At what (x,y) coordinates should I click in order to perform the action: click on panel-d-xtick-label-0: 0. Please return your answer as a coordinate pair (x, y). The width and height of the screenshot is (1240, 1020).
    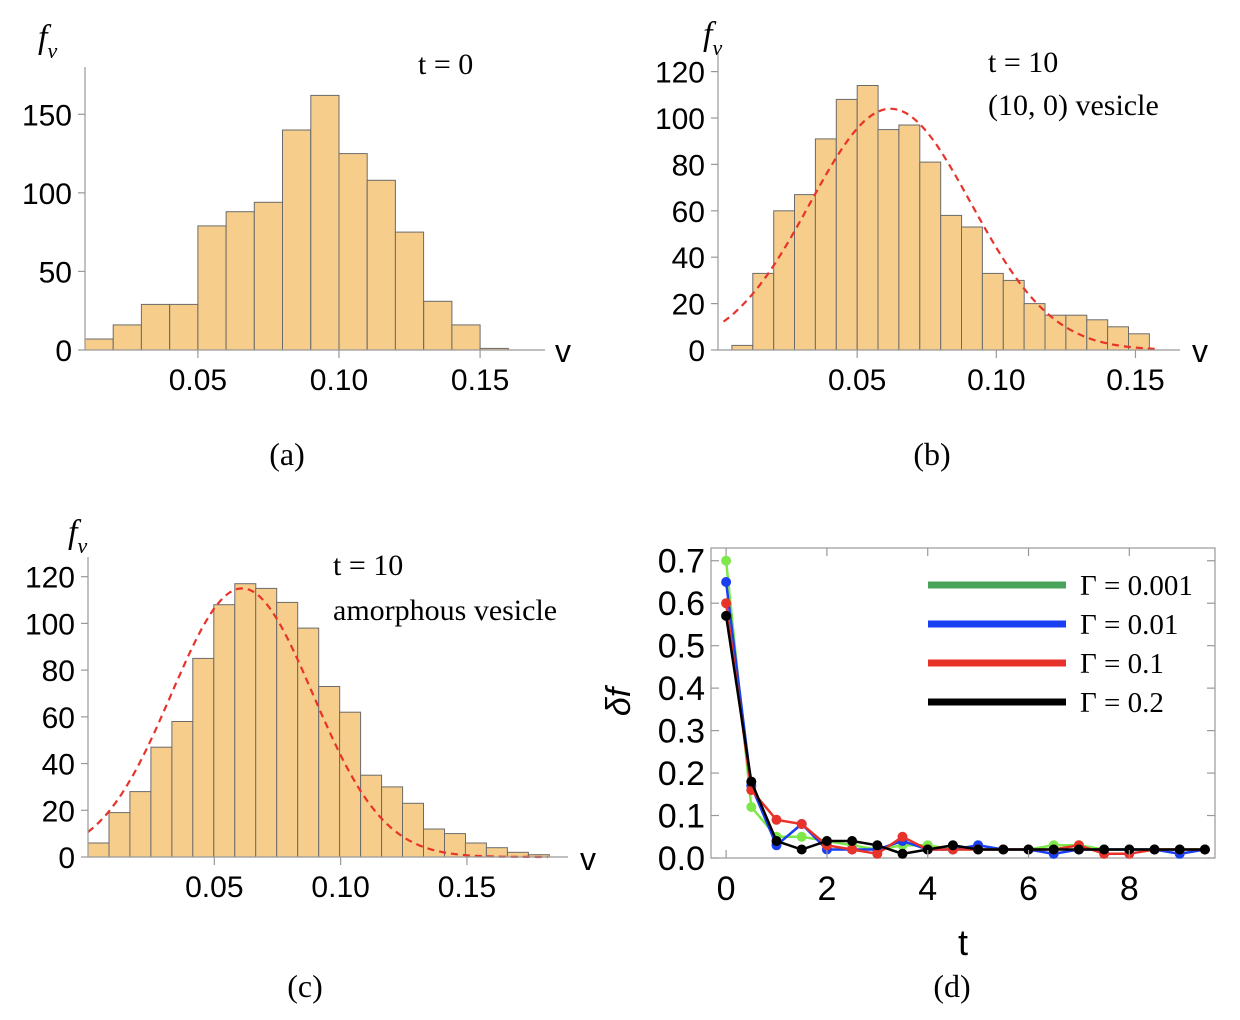
    Looking at the image, I should click on (726, 889).